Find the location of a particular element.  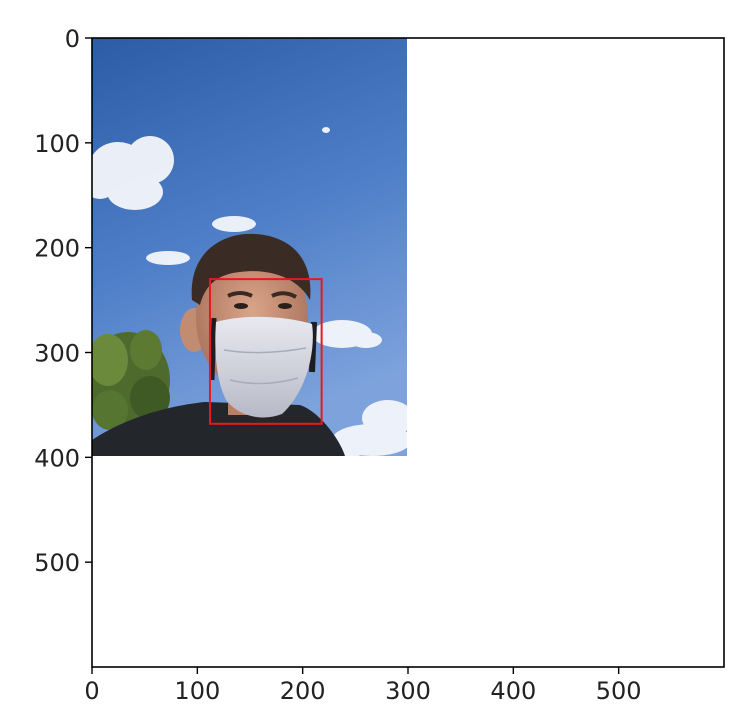

x-tick-label: 0 is located at coordinates (91, 691).